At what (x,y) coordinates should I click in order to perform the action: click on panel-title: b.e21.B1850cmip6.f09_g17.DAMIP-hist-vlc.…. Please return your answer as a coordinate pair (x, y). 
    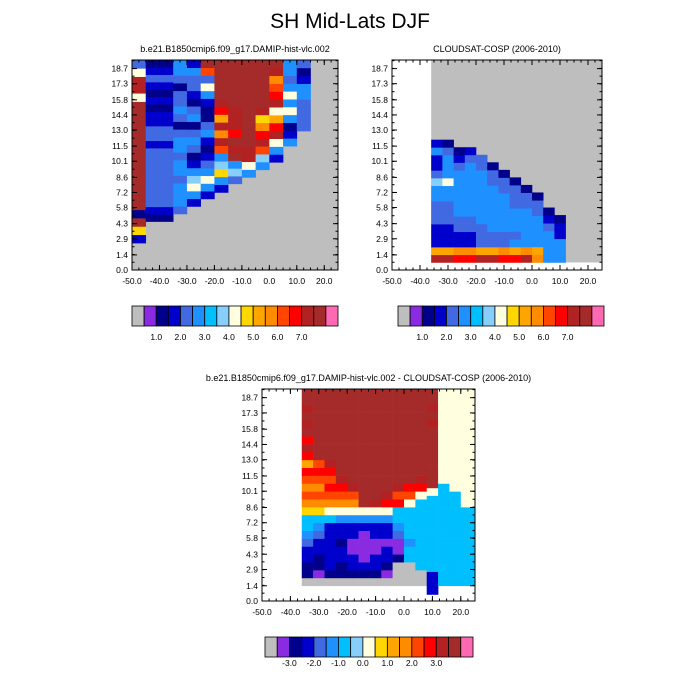
    Looking at the image, I should click on (235, 49).